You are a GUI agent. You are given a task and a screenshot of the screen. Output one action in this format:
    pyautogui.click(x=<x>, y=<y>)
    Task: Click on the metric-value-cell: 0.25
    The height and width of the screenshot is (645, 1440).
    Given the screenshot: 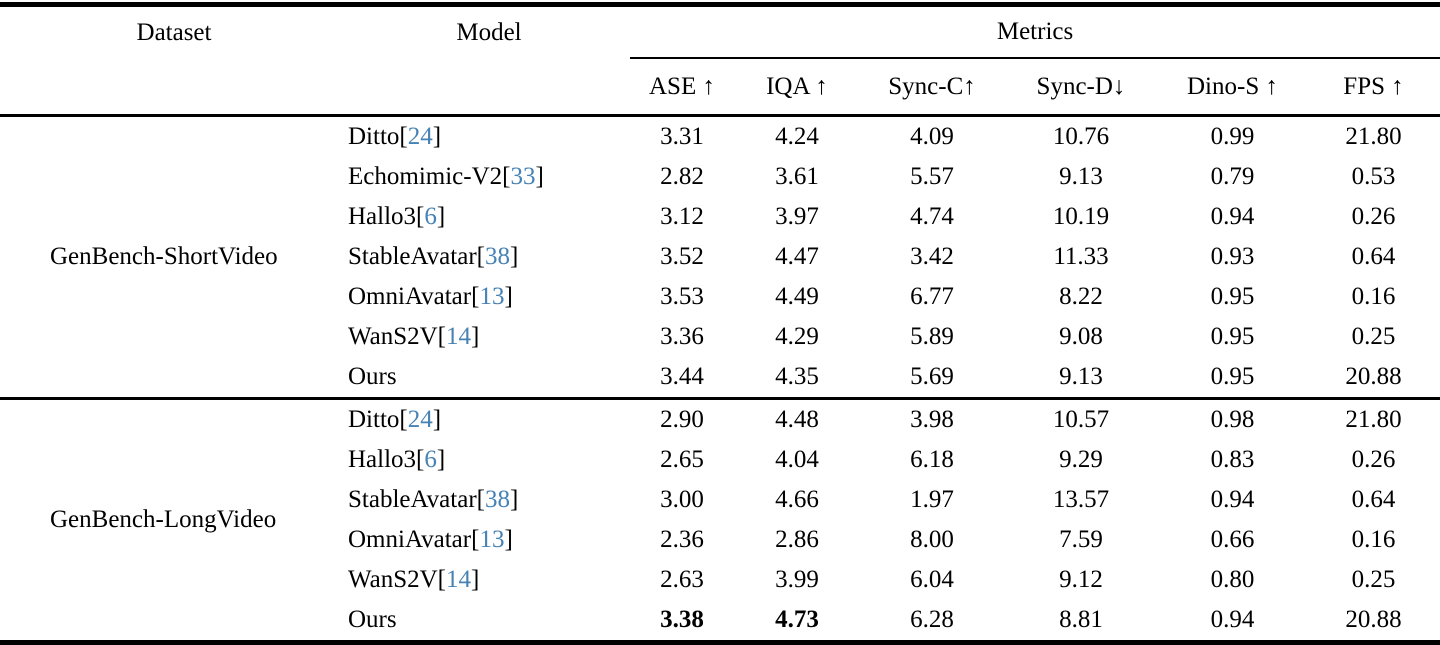 What is the action you would take?
    pyautogui.click(x=1373, y=336)
    